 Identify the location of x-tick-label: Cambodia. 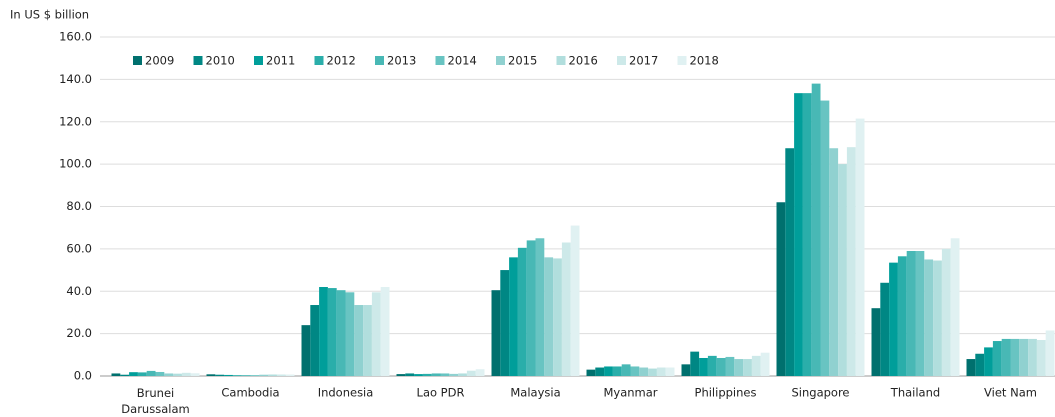
(250, 393).